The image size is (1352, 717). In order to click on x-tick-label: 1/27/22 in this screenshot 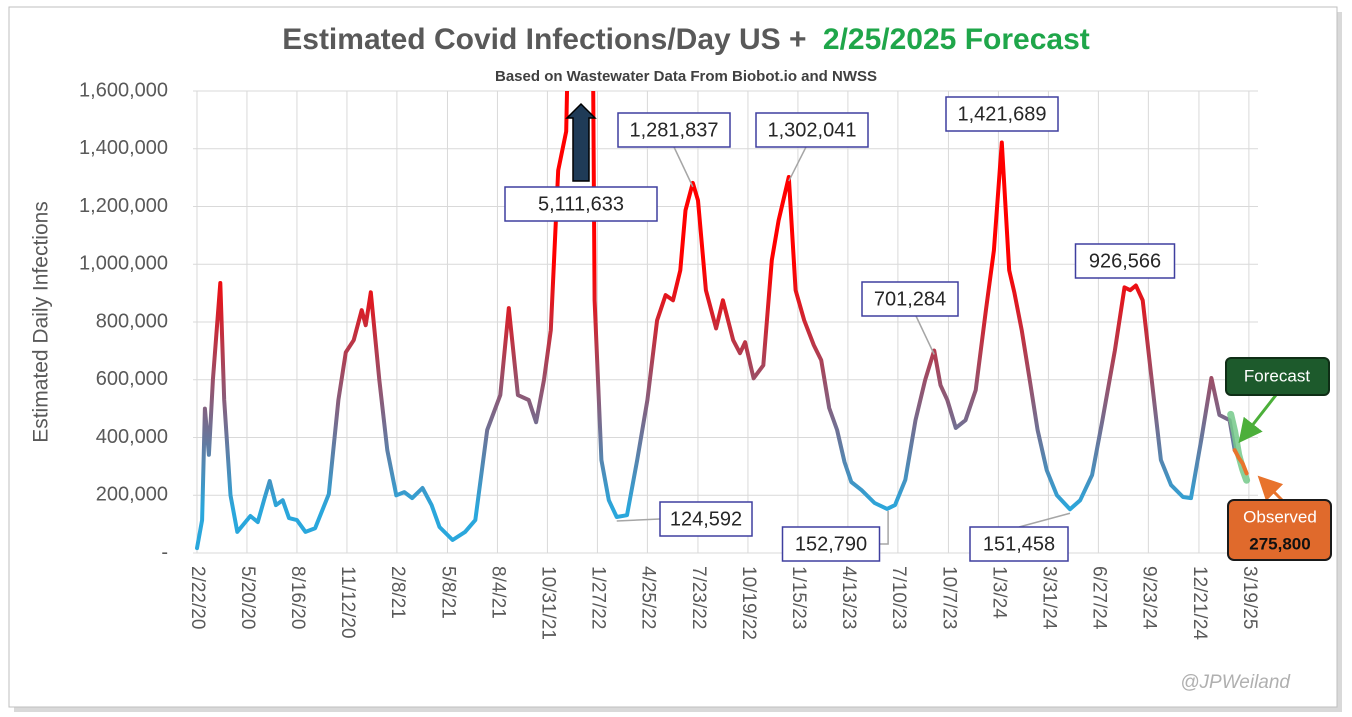, I will do `click(597, 597)`.